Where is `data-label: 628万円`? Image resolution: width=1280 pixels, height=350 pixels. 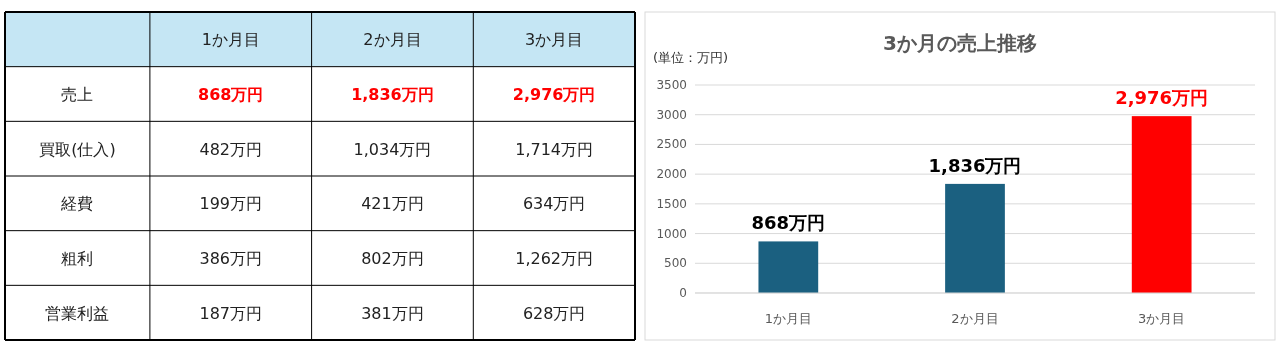 data-label: 628万円 is located at coordinates (554, 313).